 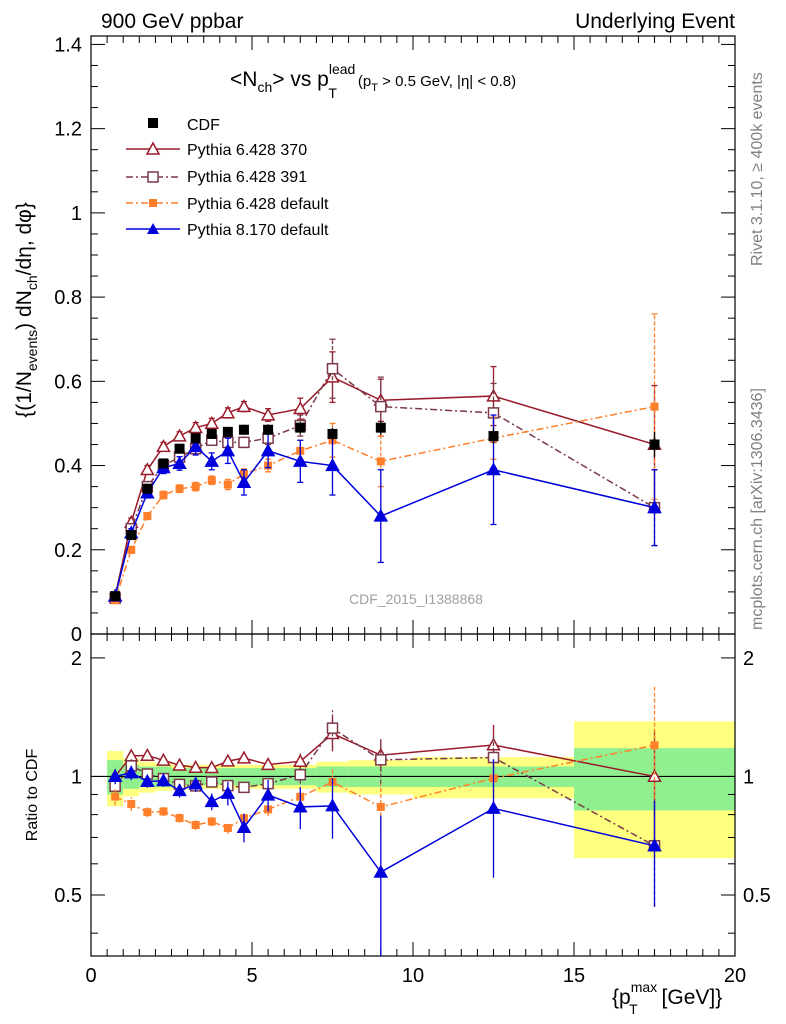 I want to click on legend-entry-pythia6-391: Pythia 6.428 391, so click(x=216, y=177).